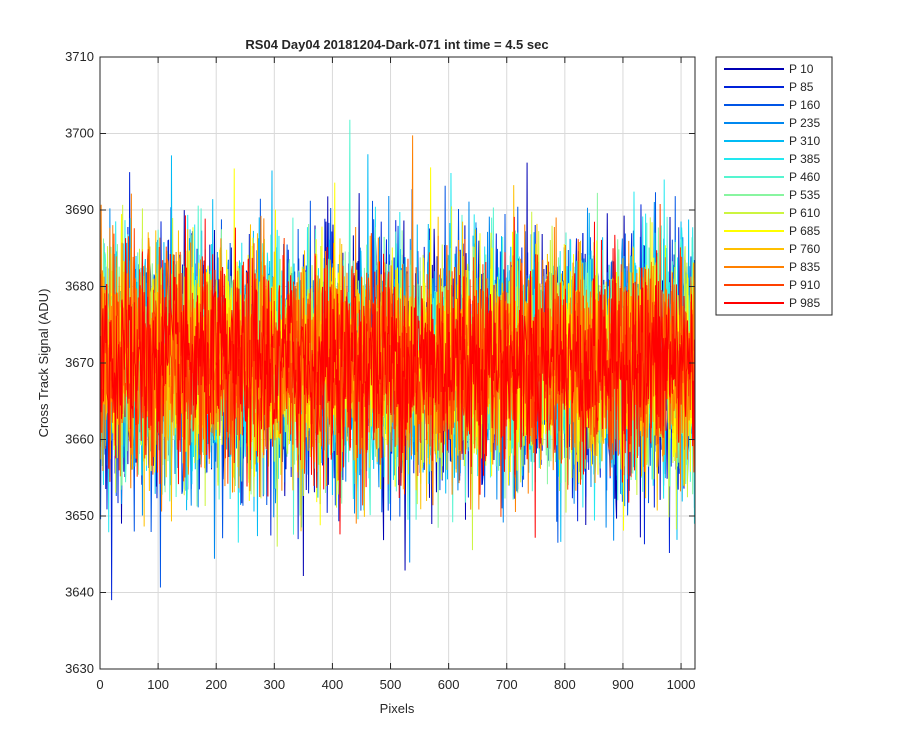 This screenshot has height=750, width=900. What do you see at coordinates (804, 303) in the screenshot?
I see `legend-label: P 985` at bounding box center [804, 303].